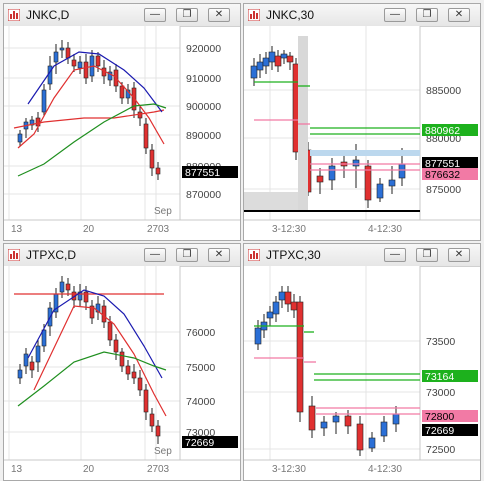 The width and height of the screenshot is (484, 481). Describe the element at coordinates (200, 368) in the screenshot. I see `y-tick-label: 75000` at that location.